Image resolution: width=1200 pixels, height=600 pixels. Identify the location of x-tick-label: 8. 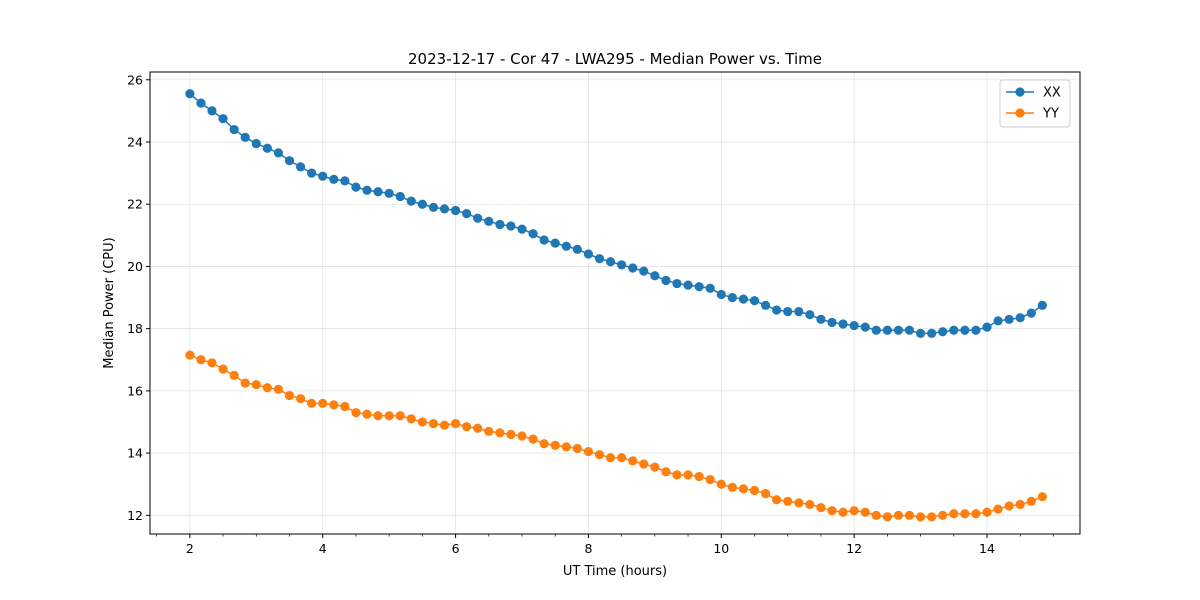
(588, 548).